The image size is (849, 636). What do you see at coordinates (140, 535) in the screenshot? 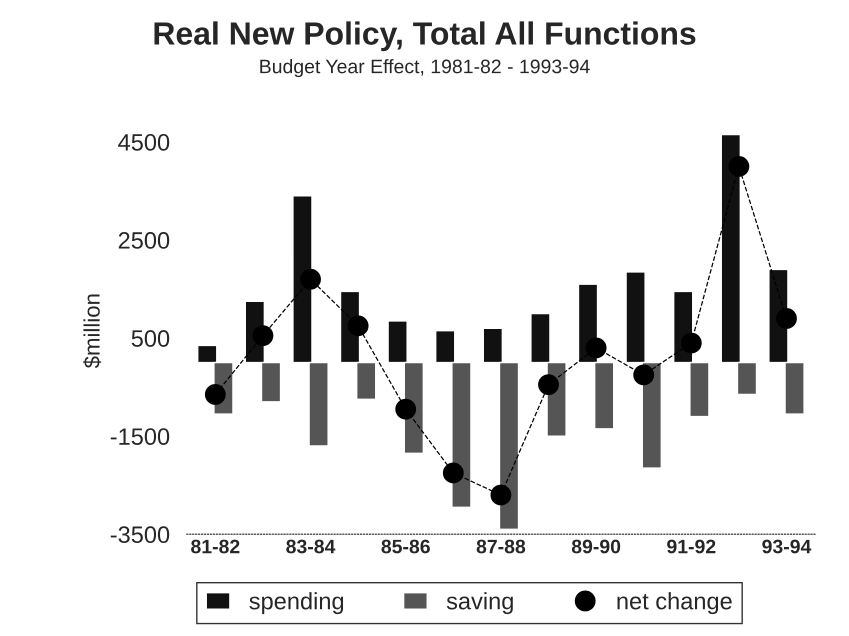
I see `y-tick-label: -3500` at bounding box center [140, 535].